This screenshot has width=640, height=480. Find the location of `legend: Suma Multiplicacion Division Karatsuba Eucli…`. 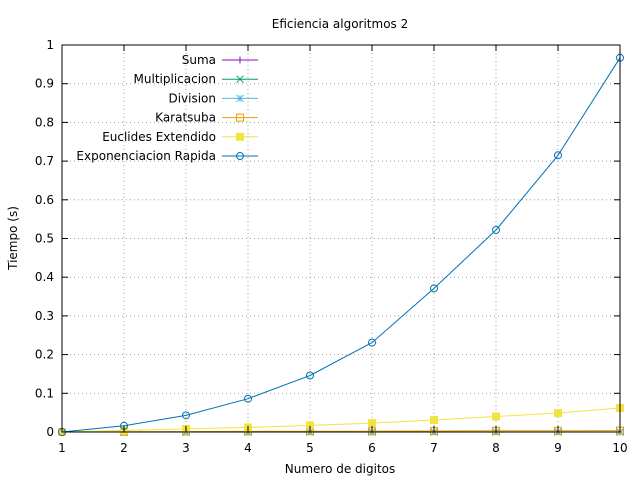

legend: Suma Multiplicacion Division Karatsuba Eucli… is located at coordinates (167, 108).